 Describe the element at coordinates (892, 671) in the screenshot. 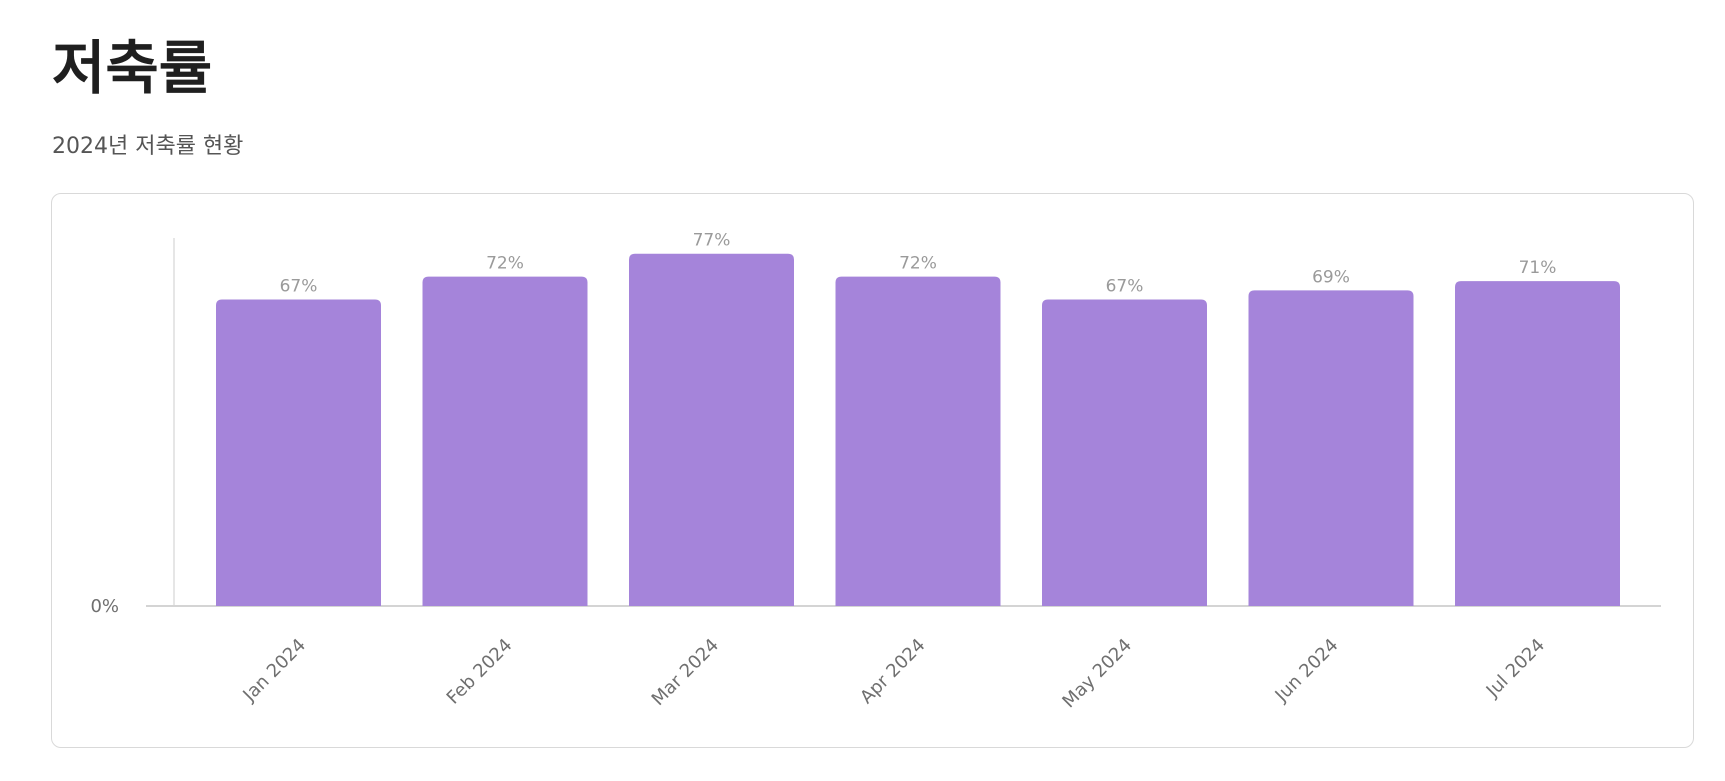

I see `x-tick-label: Apr 2024` at that location.